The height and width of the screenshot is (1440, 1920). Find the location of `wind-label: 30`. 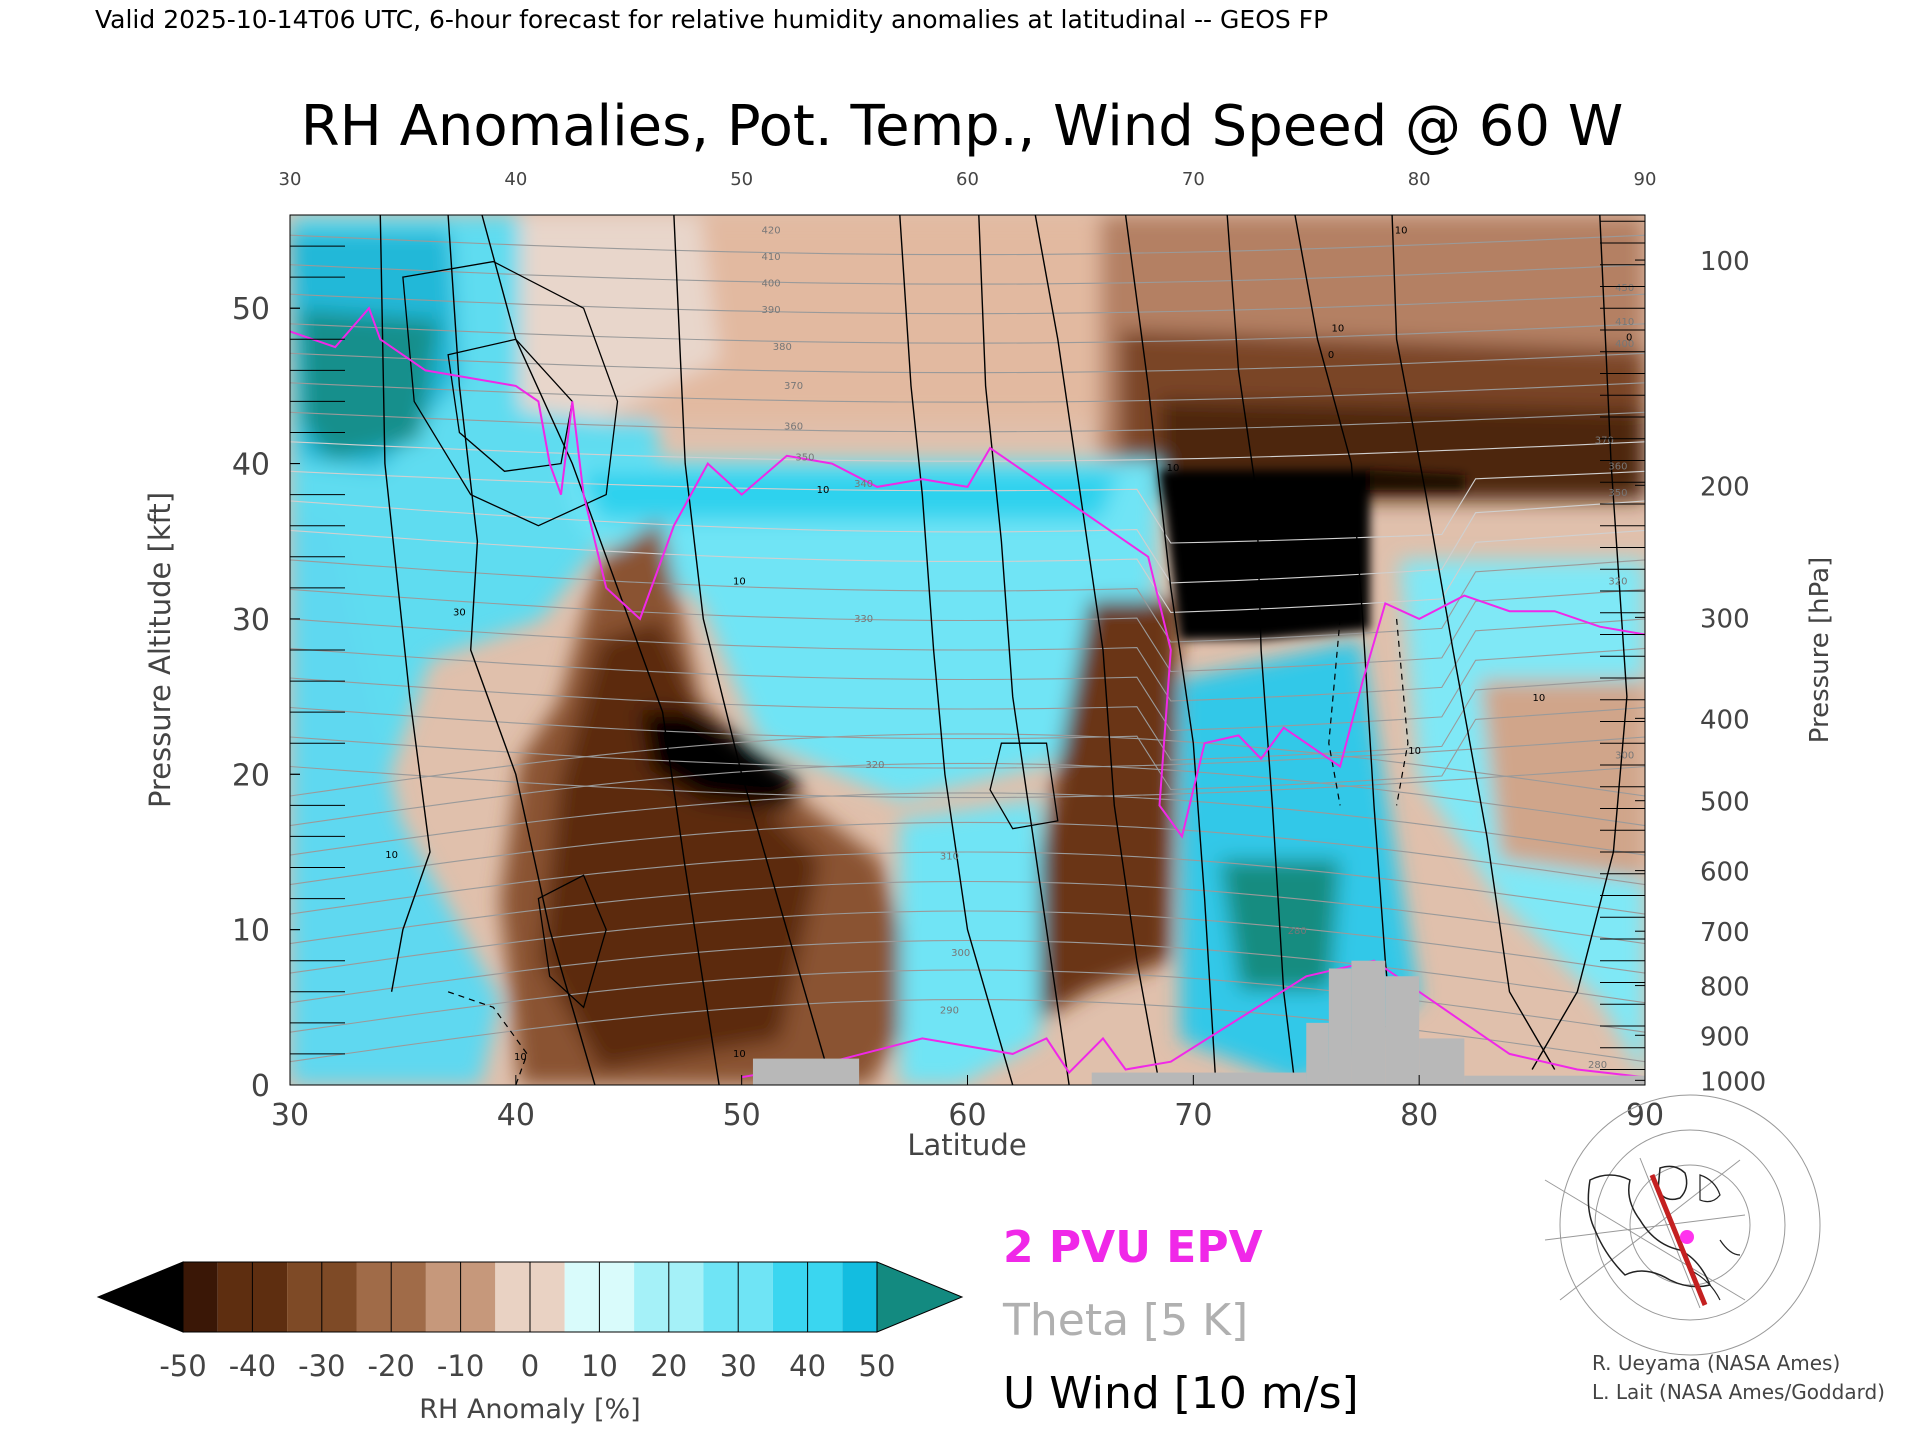

wind-label: 30 is located at coordinates (459, 613).